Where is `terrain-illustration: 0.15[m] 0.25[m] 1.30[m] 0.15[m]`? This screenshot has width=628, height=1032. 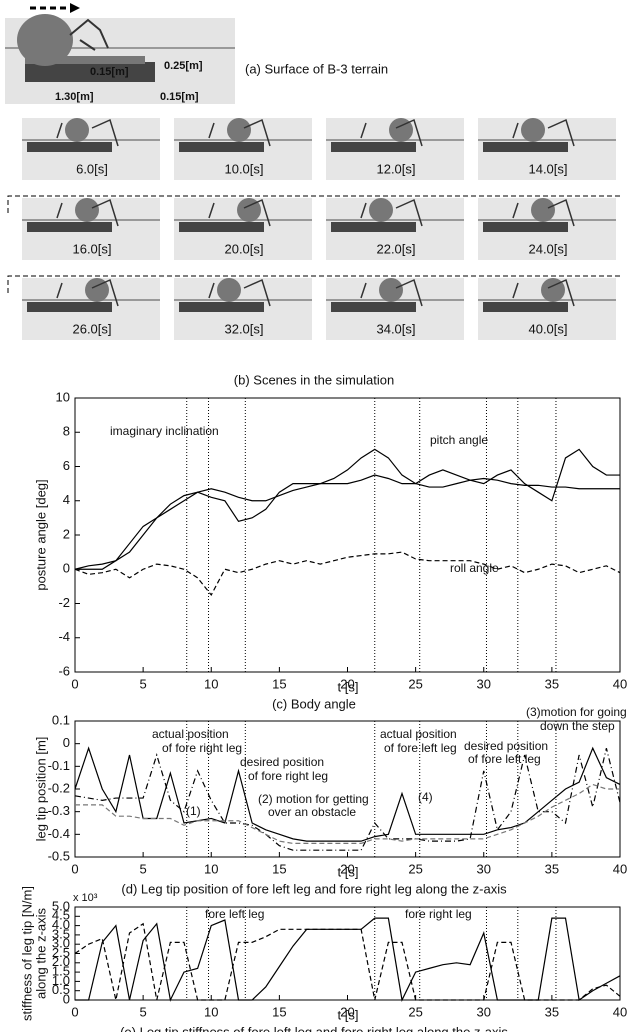 terrain-illustration: 0.15[m] 0.25[m] 1.30[m] 0.15[m] is located at coordinates (120, 53).